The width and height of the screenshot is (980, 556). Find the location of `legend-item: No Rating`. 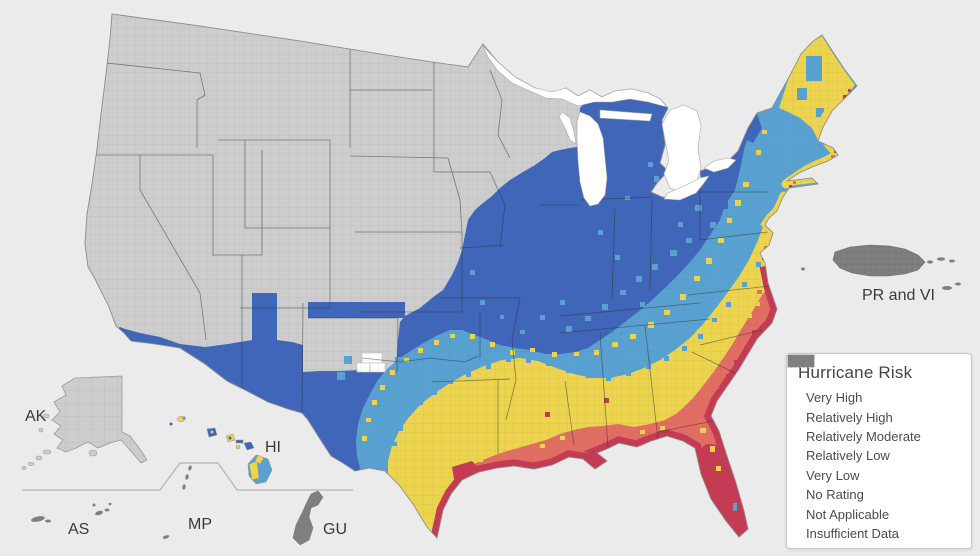

legend-item: No Rating is located at coordinates (879, 429).